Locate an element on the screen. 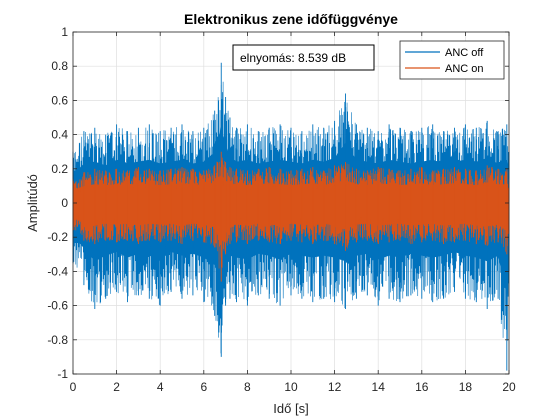 Image resolution: width=560 pixels, height=420 pixels. annotation-frame is located at coordinates (303, 57).